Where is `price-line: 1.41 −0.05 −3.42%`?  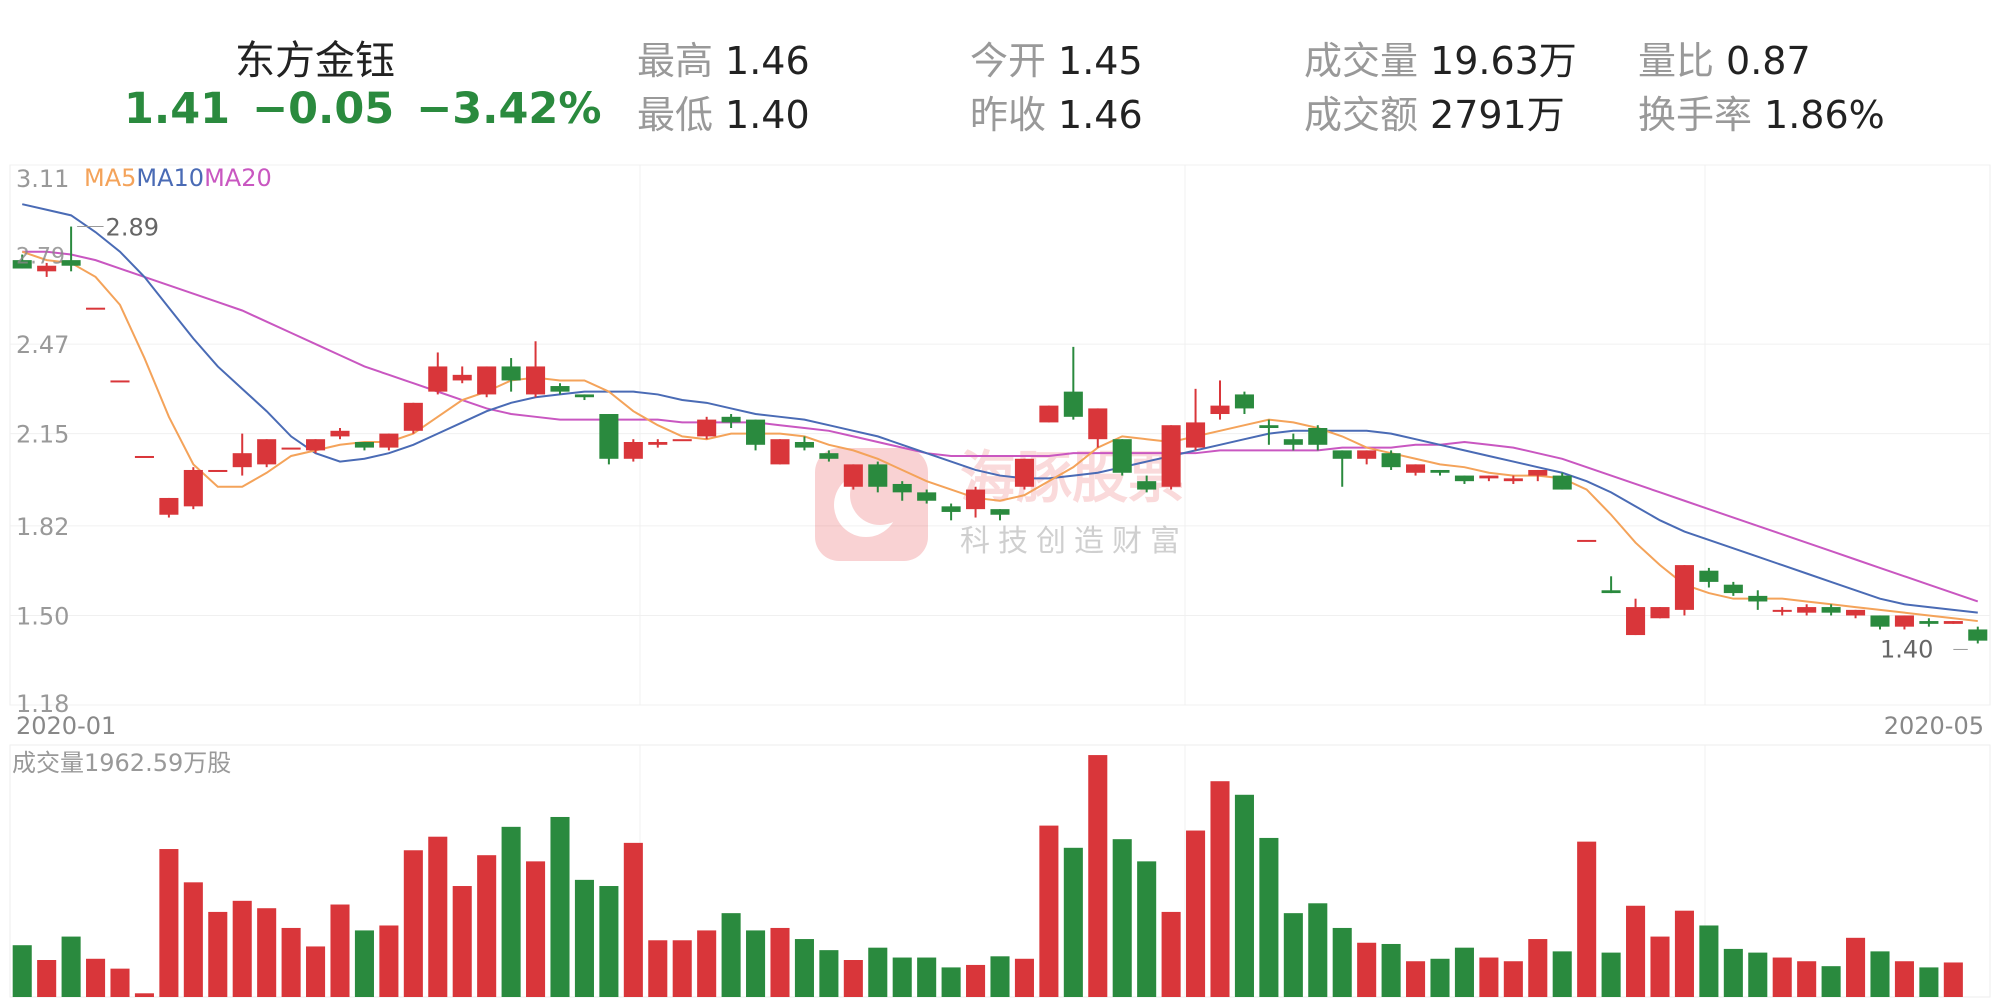 price-line: 1.41 −0.05 −3.42% is located at coordinates (373, 109).